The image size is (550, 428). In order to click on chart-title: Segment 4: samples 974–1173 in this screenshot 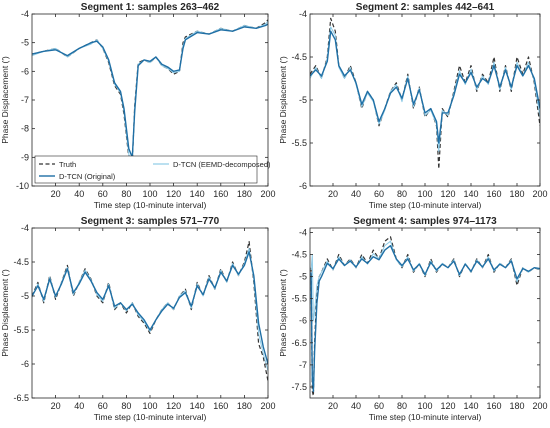, I will do `click(425, 221)`.